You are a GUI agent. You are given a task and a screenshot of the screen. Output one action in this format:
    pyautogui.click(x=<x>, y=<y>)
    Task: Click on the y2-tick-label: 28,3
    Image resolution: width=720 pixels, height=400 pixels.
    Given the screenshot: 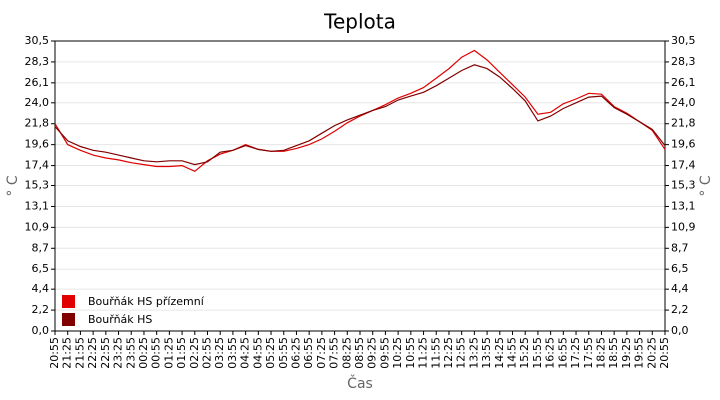 What is the action you would take?
    pyautogui.click(x=683, y=61)
    